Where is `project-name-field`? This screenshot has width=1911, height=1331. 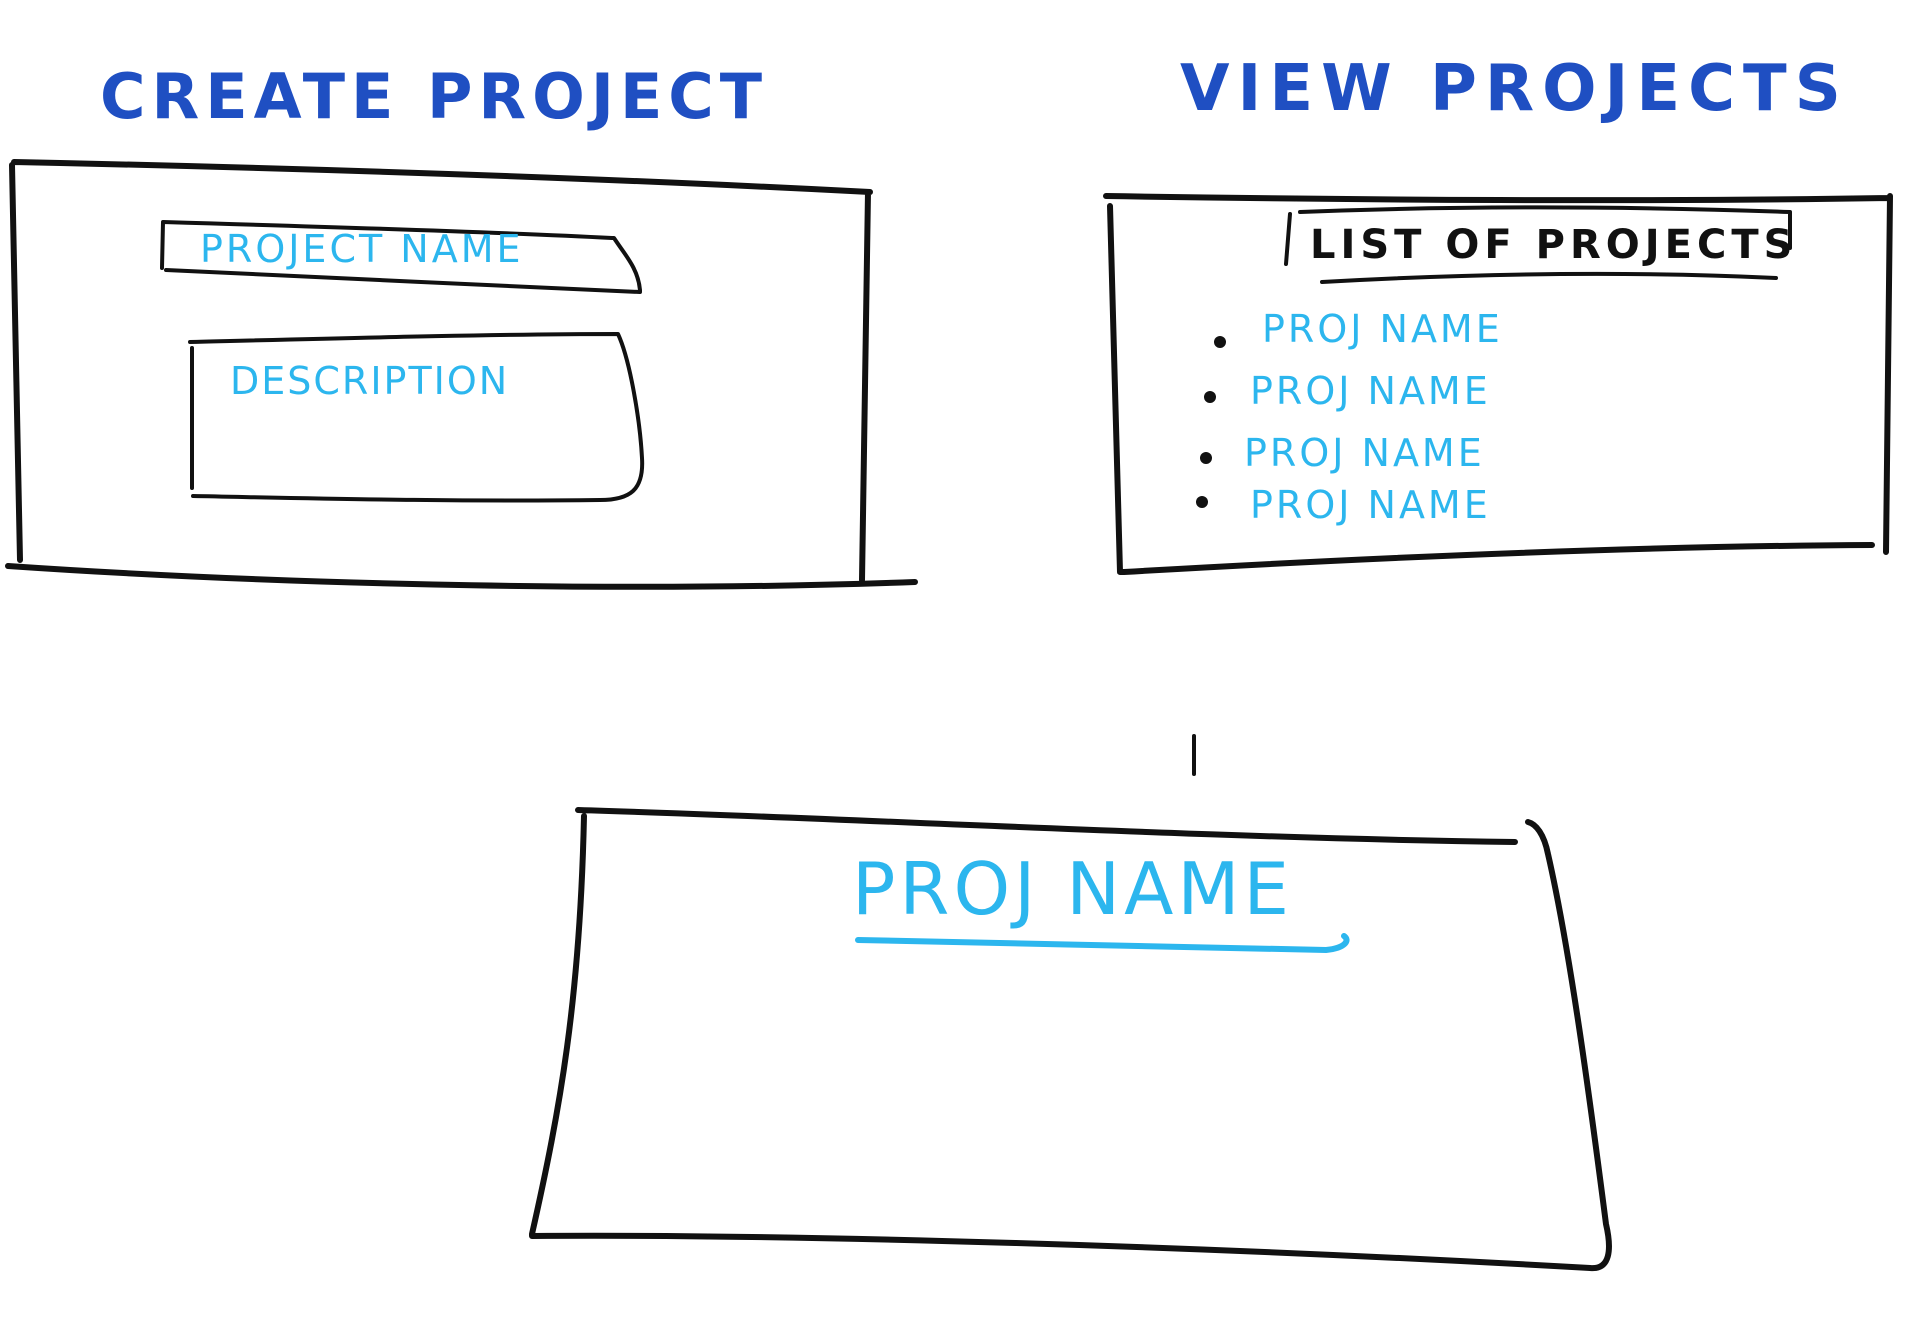 project-name-field is located at coordinates (401, 257).